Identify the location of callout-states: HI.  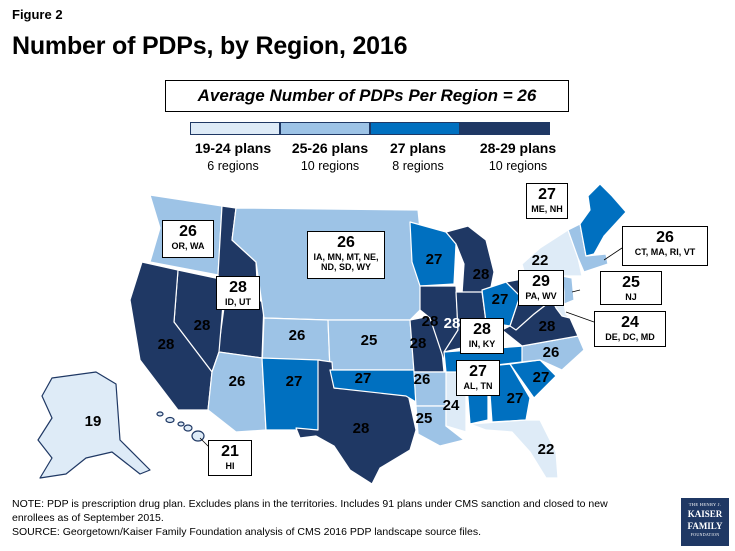
(230, 466).